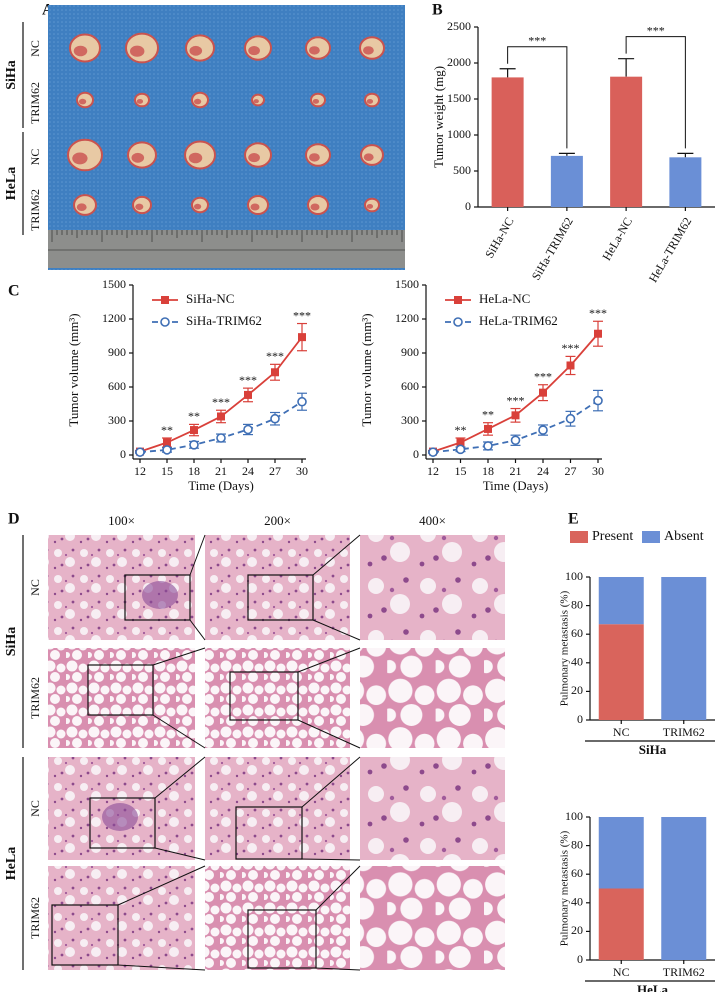 The height and width of the screenshot is (992, 724). I want to click on y-tick-label: 40, so click(577, 662).